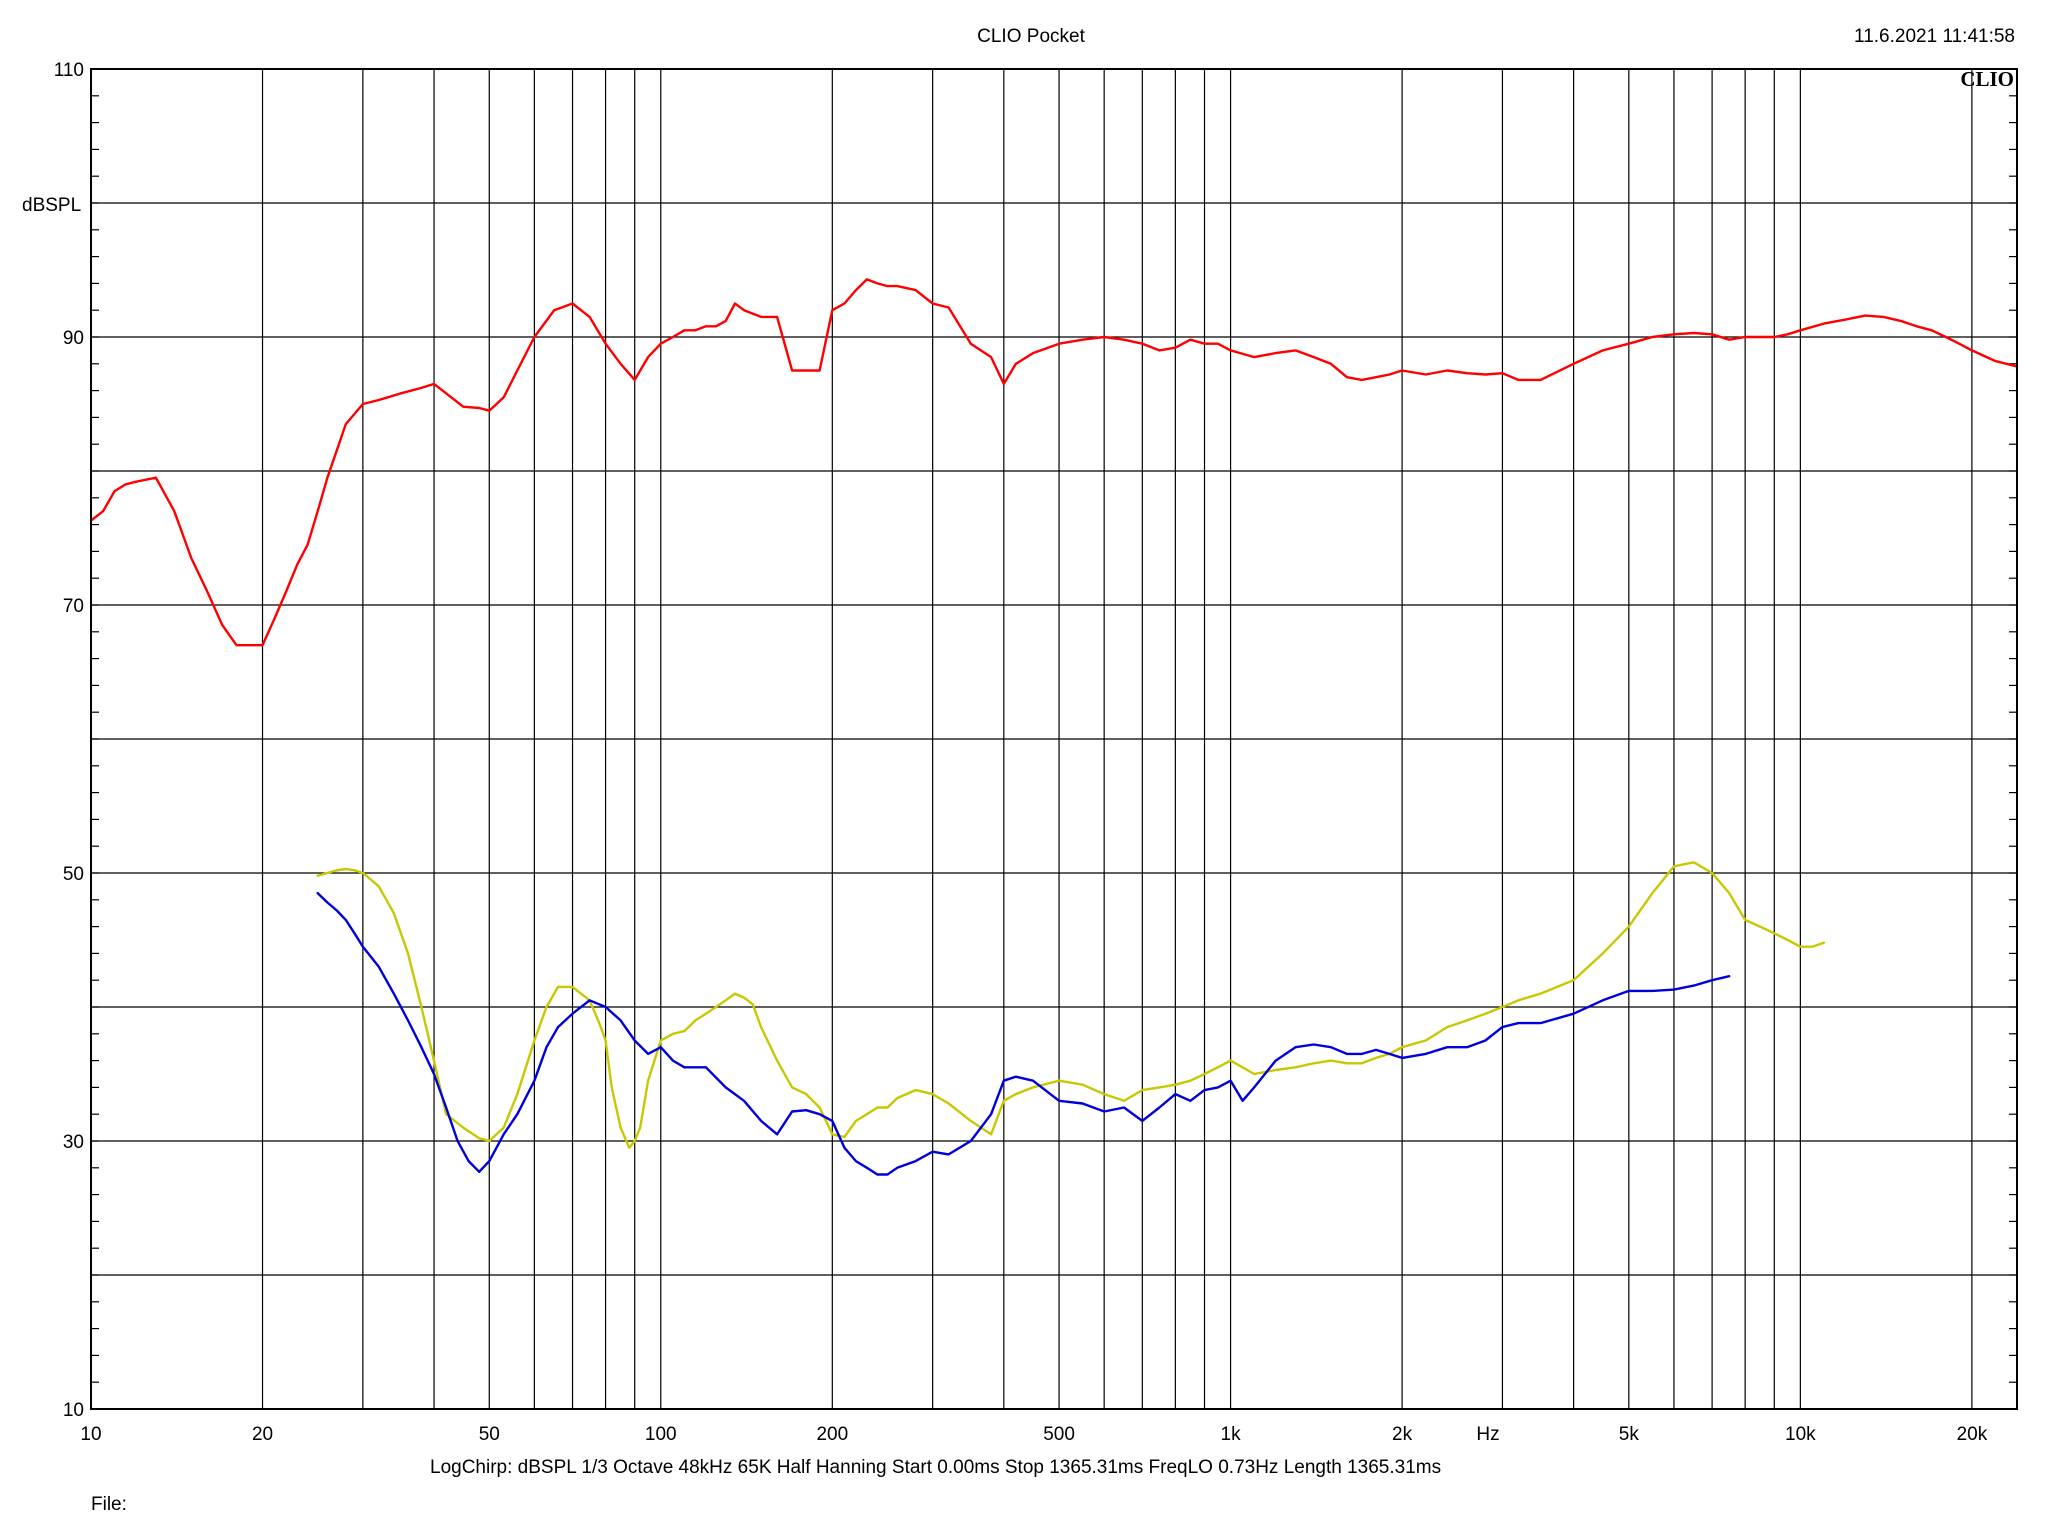 This screenshot has height=1536, width=2048. What do you see at coordinates (109, 1504) in the screenshot?
I see `file-label: File:` at bounding box center [109, 1504].